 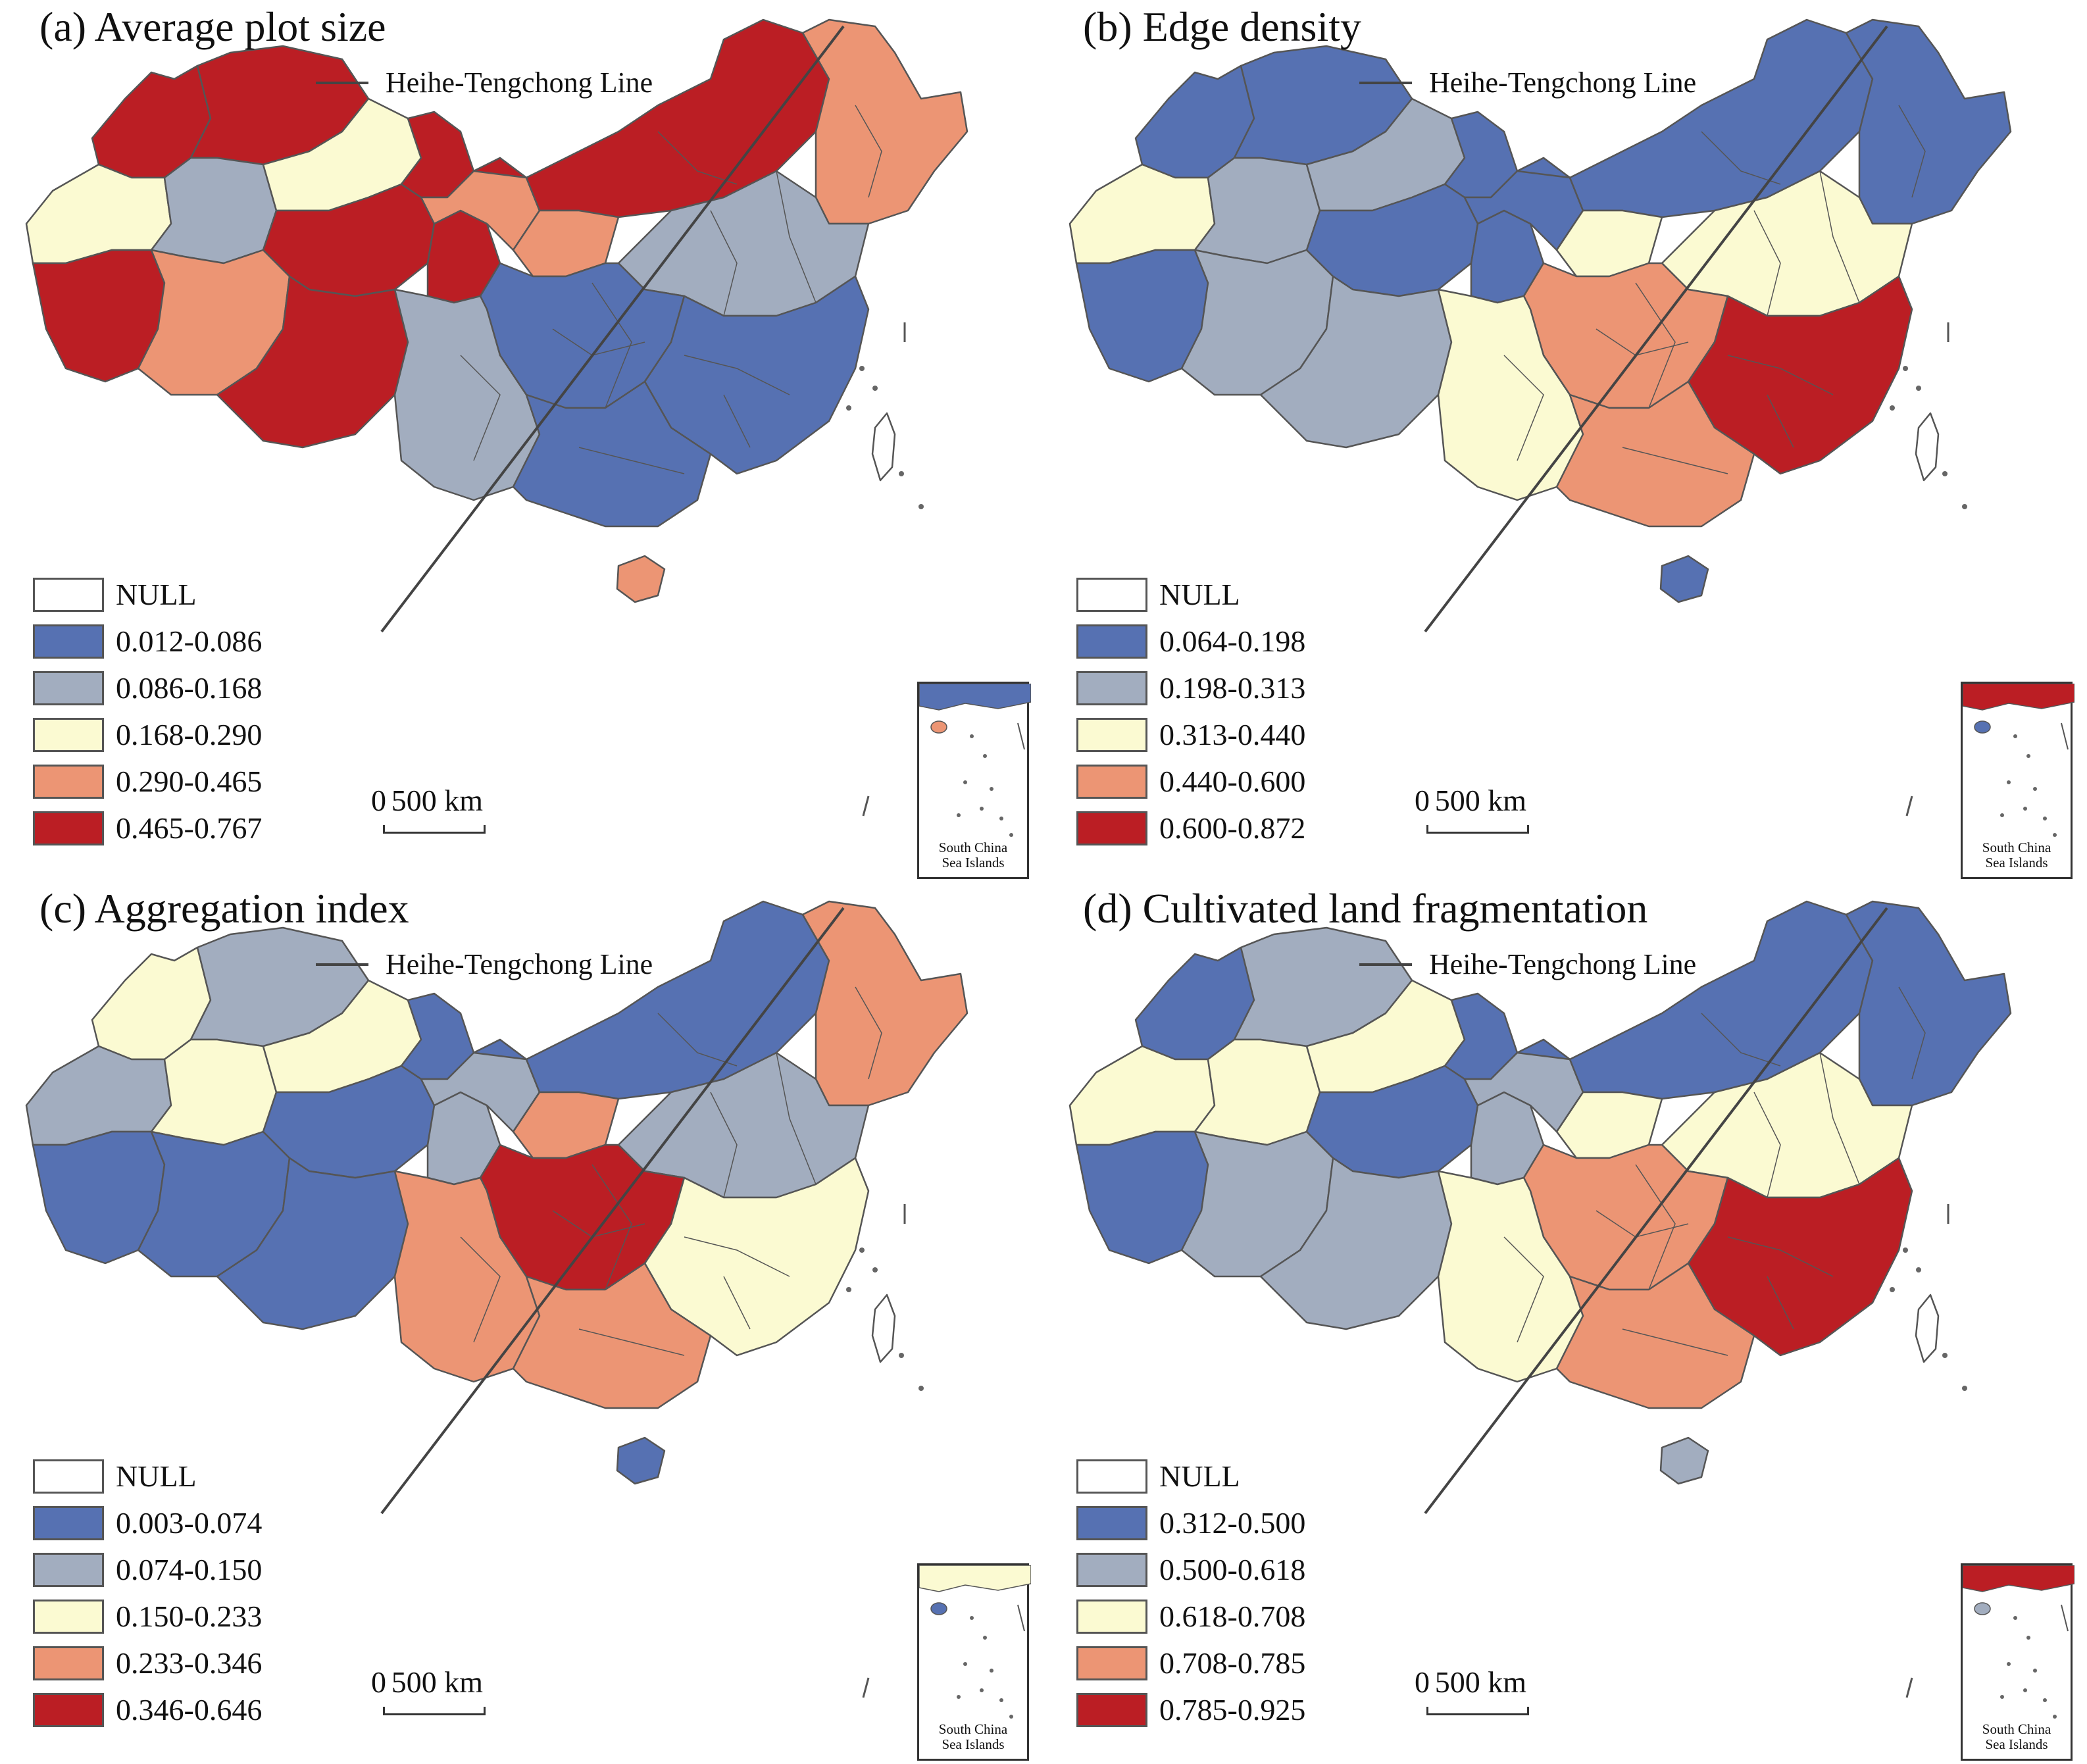 I want to click on legend-row: 0.312-0.500, so click(x=1190, y=1522).